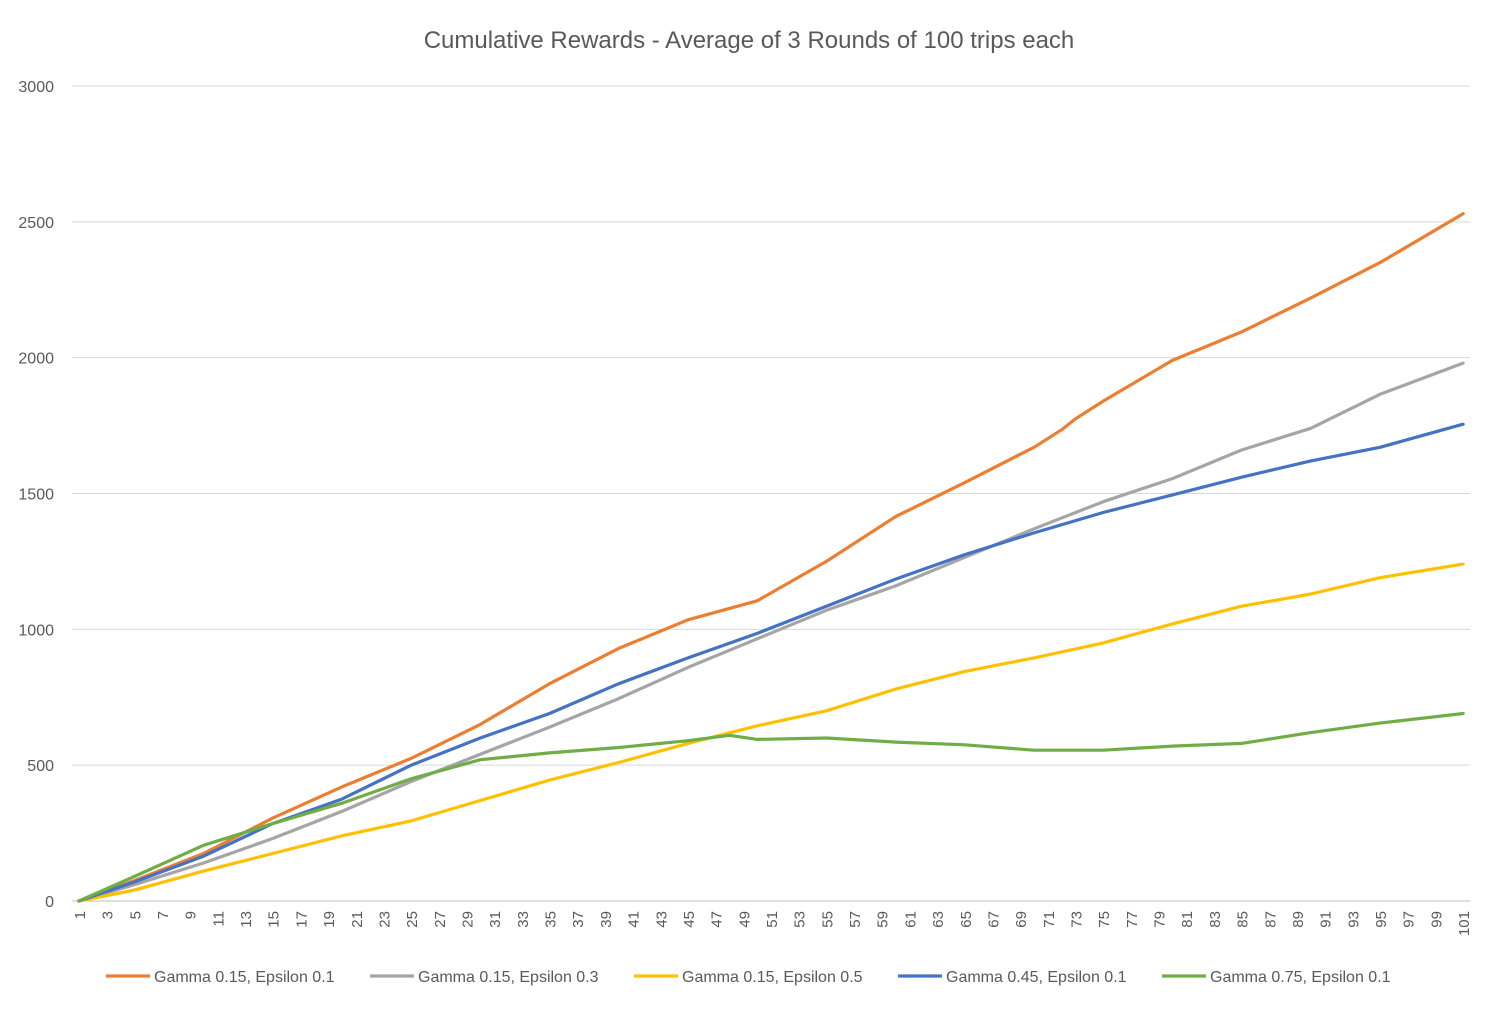 This screenshot has height=1017, width=1499. What do you see at coordinates (827, 919) in the screenshot?
I see `x-tick-label: 55` at bounding box center [827, 919].